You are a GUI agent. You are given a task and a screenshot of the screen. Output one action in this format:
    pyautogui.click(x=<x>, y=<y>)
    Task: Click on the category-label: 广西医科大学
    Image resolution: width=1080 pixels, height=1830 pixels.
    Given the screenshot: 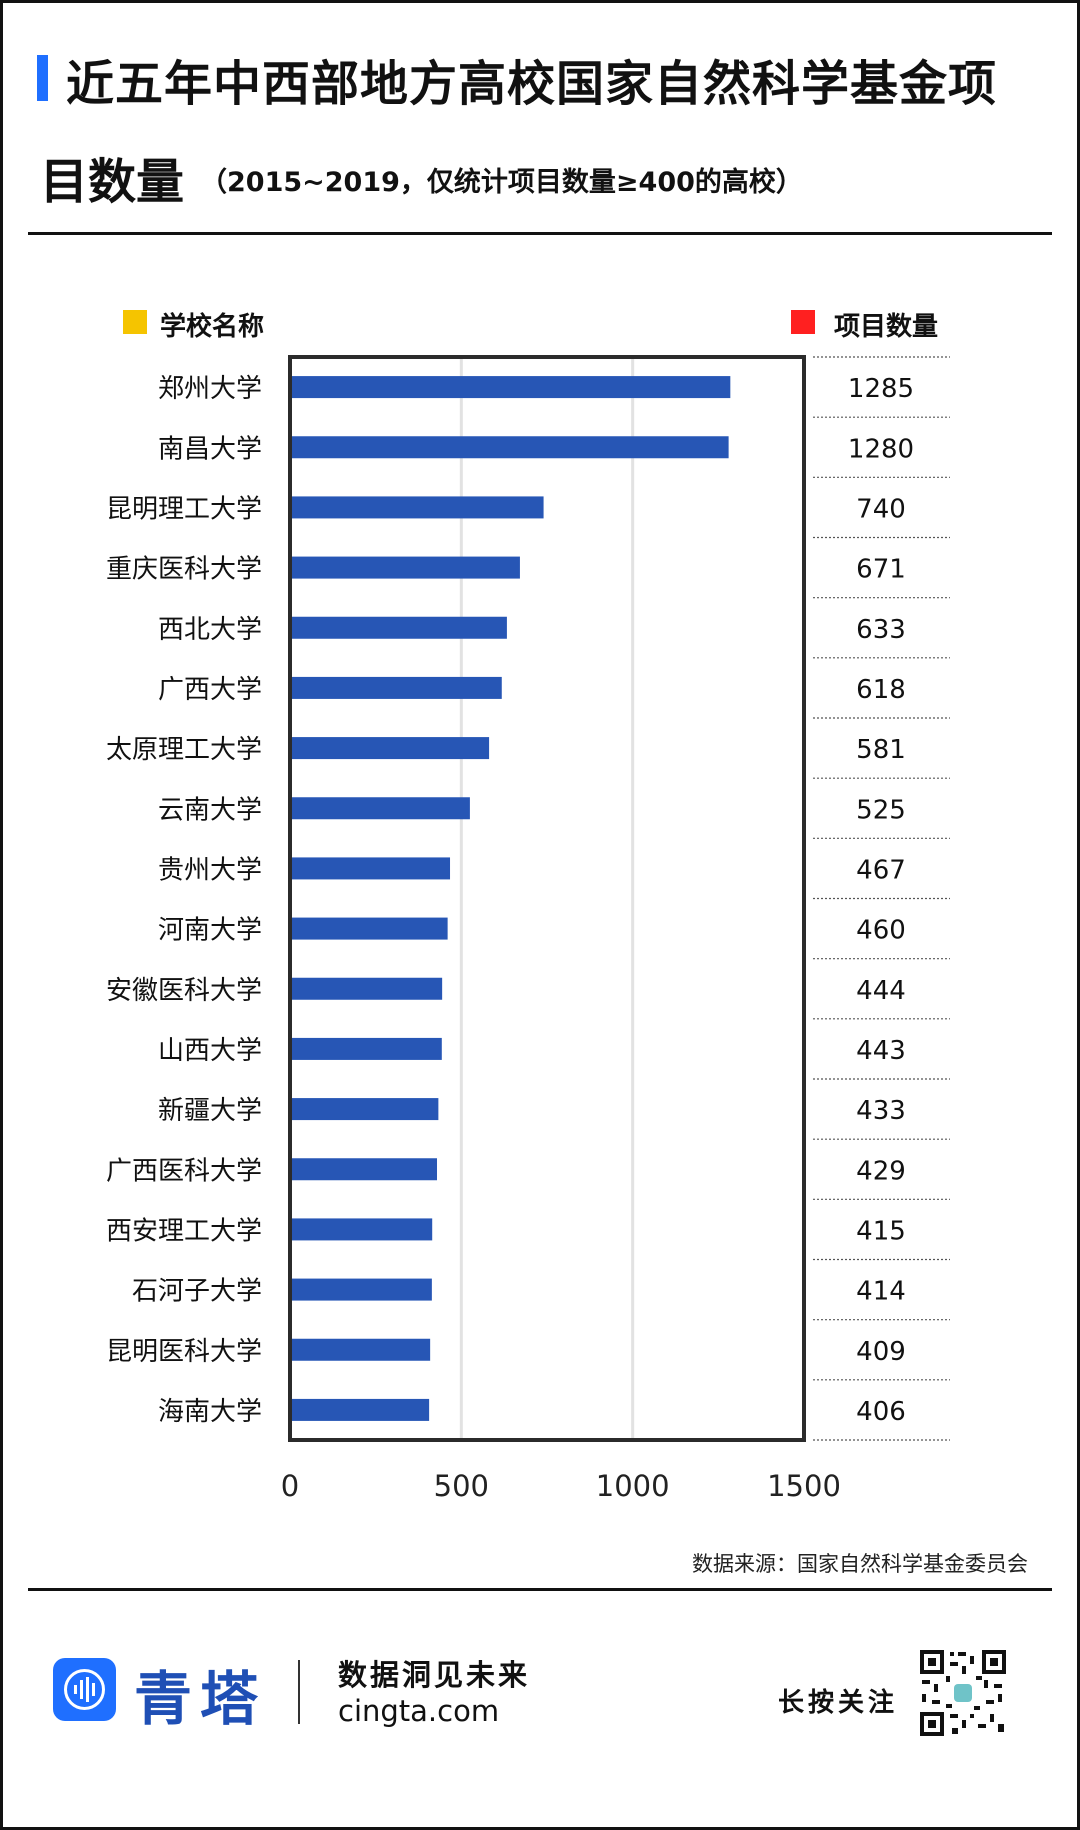 What is the action you would take?
    pyautogui.click(x=184, y=1171)
    